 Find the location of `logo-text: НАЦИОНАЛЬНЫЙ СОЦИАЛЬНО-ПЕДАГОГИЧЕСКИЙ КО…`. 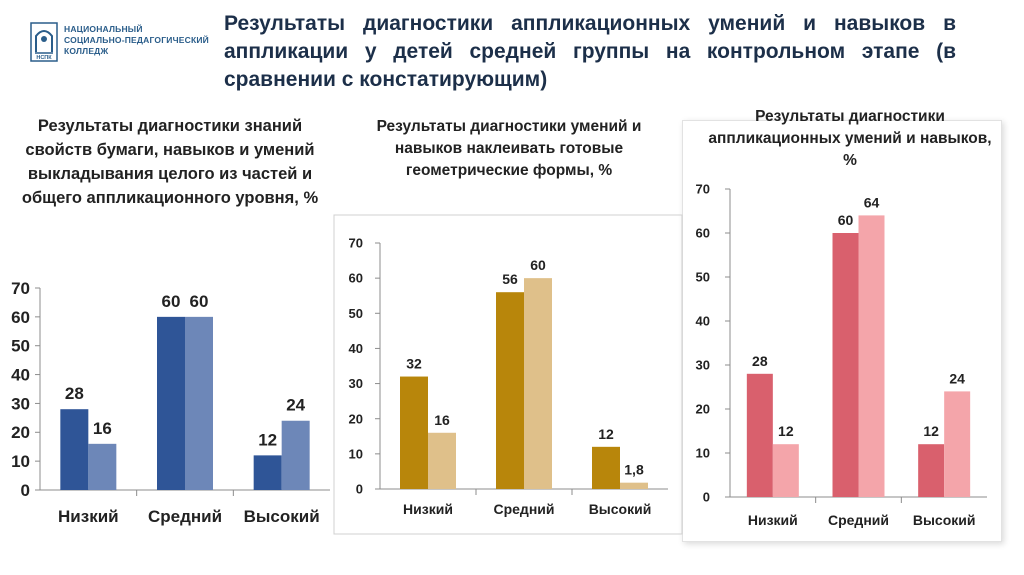

logo-text: НАЦИОНАЛЬНЫЙ СОЦИАЛЬНО-ПЕДАГОГИЧЕСКИЙ КО… is located at coordinates (159, 40).